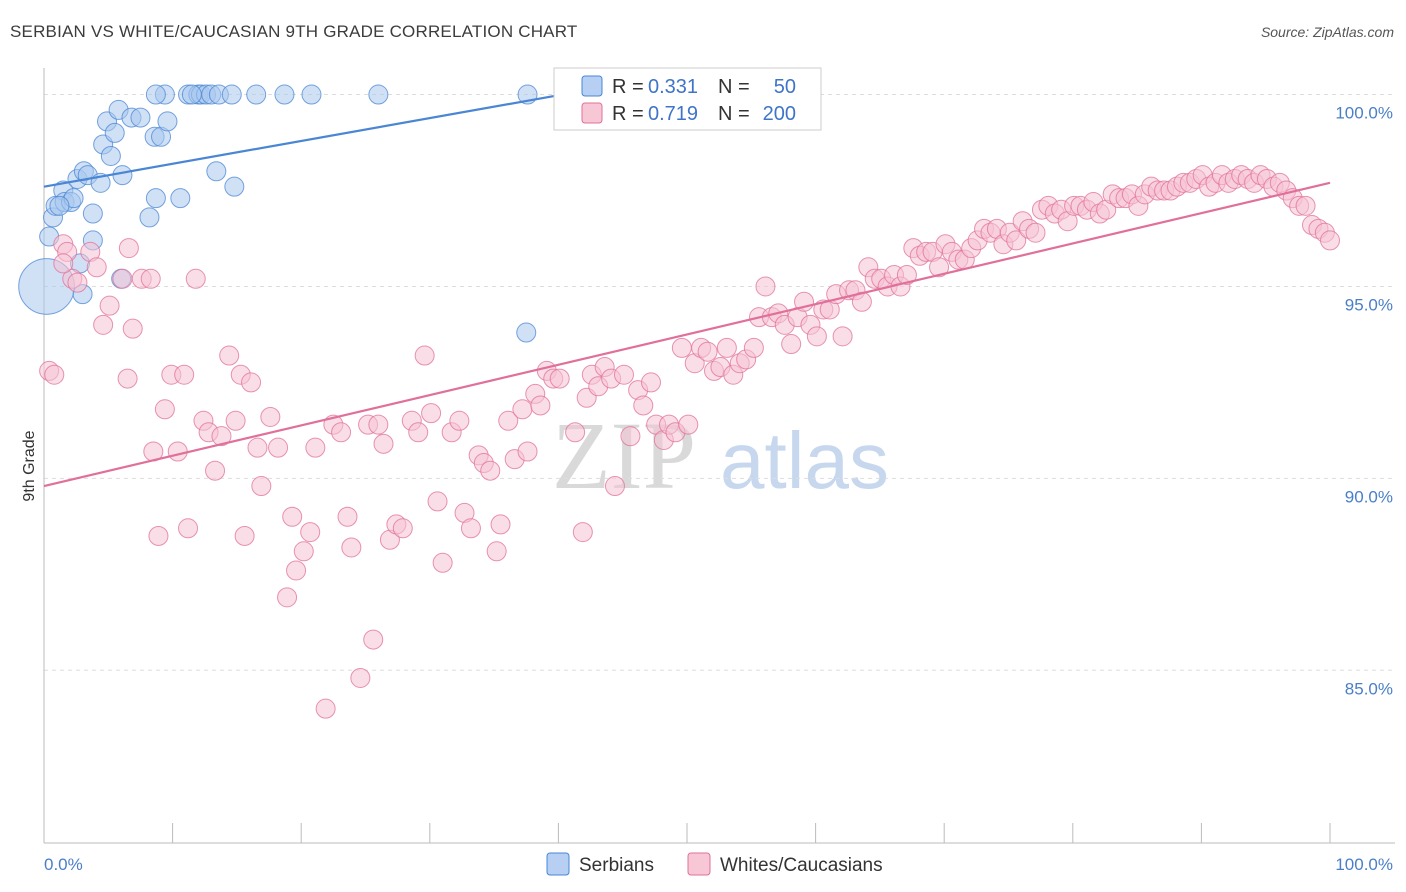 The height and width of the screenshot is (892, 1406). What do you see at coordinates (734, 87) in the screenshot?
I see `legend-n-label-serbians: N =` at bounding box center [734, 87].